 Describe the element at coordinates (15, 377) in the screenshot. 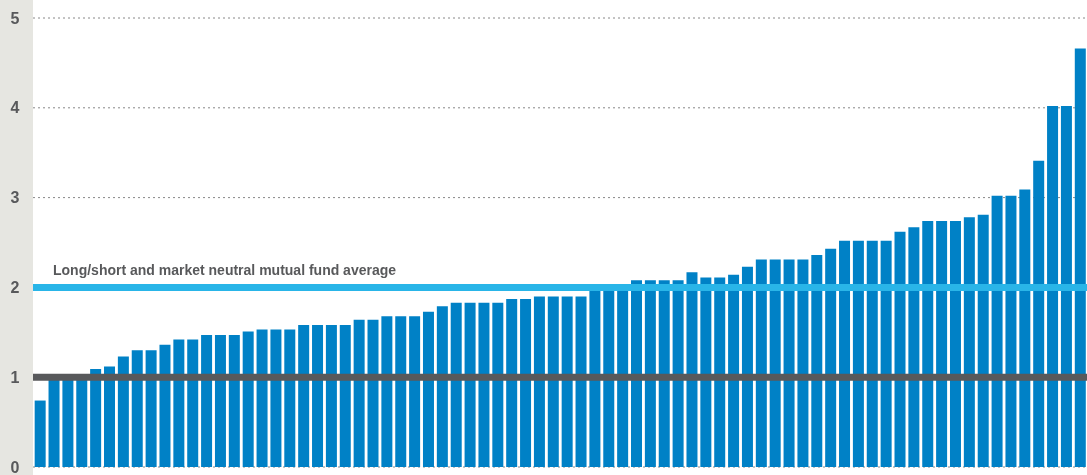

I see `y-tick-label: 1` at that location.